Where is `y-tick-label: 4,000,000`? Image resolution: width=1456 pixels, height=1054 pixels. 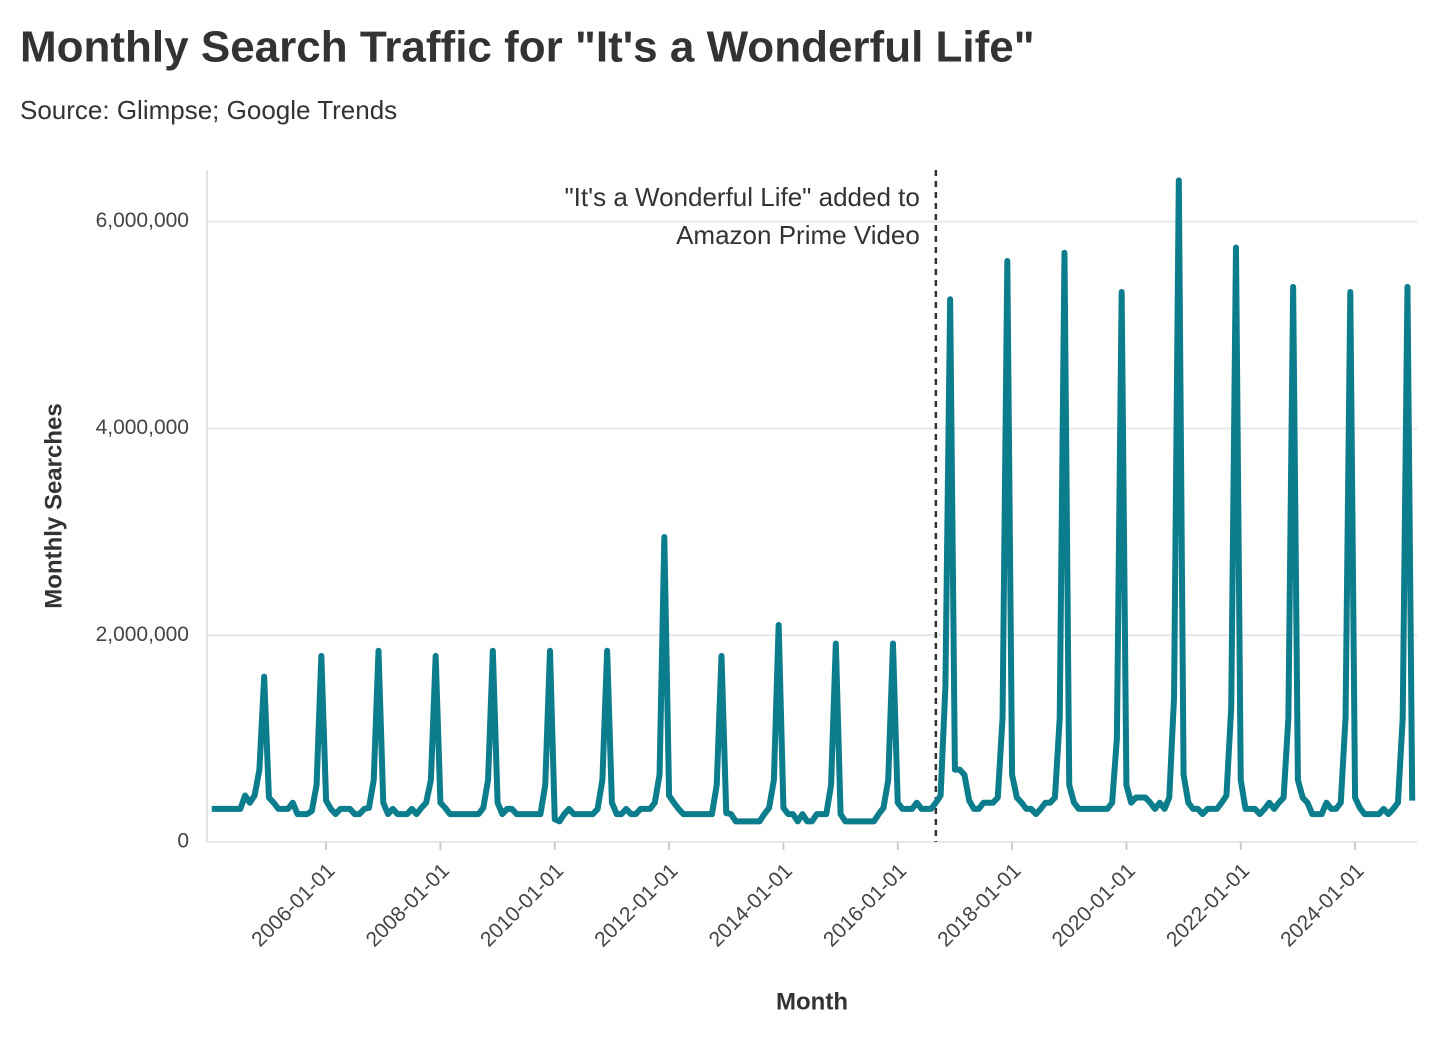
y-tick-label: 4,000,000 is located at coordinates (142, 427).